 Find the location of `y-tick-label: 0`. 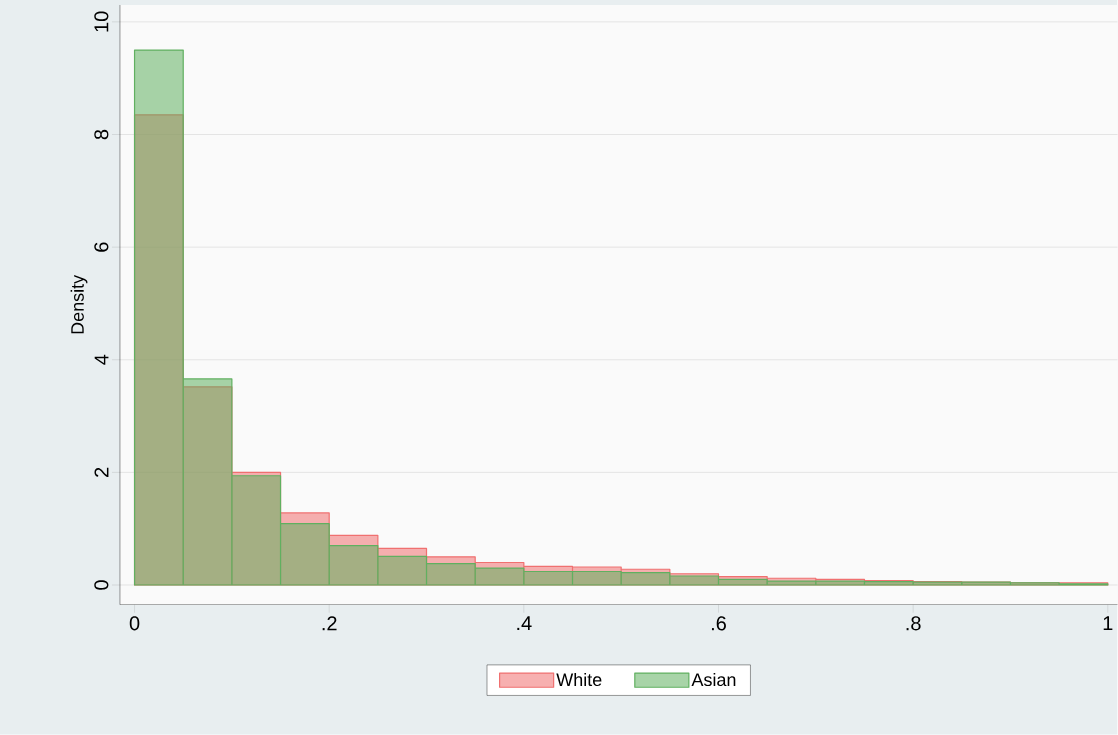

y-tick-label: 0 is located at coordinates (101, 585).